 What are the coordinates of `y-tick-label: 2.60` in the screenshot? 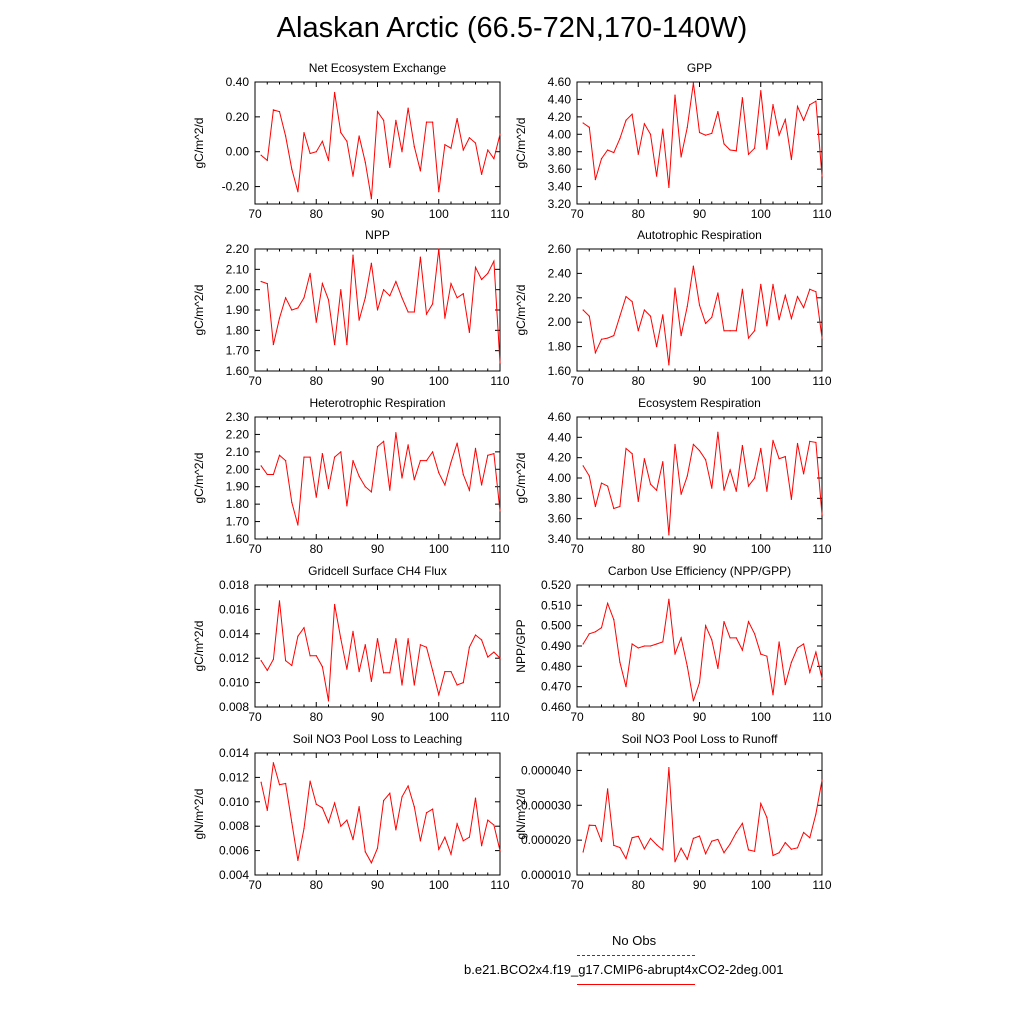 It's located at (560, 249).